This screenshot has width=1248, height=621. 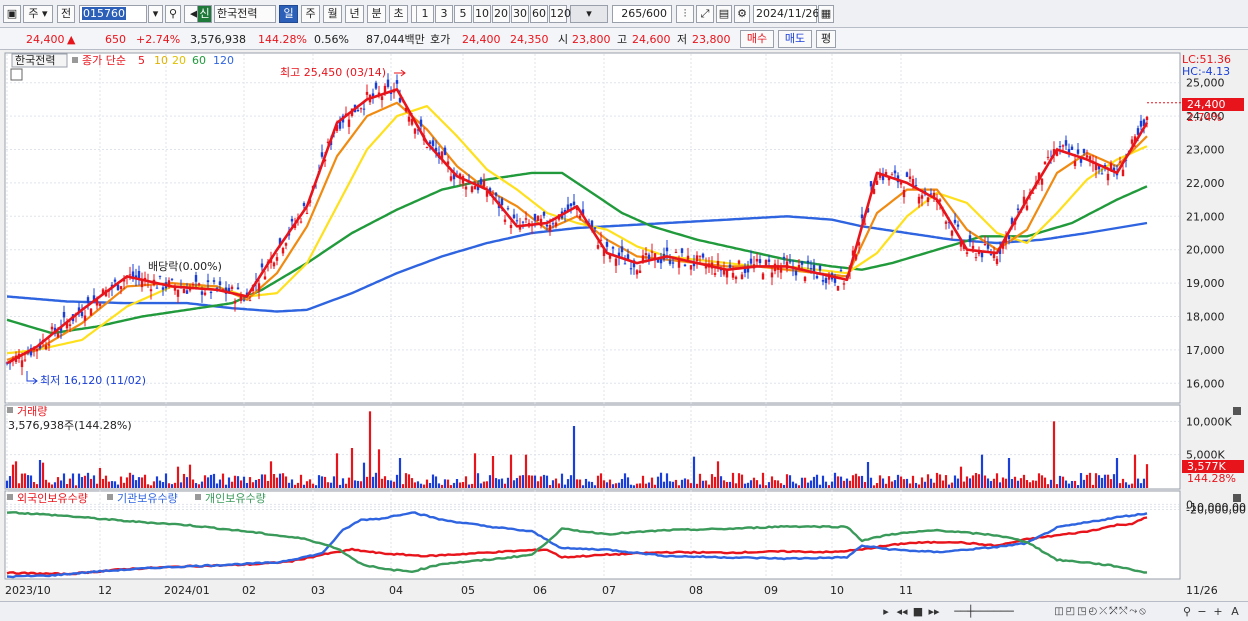 I want to click on interval-tab-10: 10, so click(x=482, y=14).